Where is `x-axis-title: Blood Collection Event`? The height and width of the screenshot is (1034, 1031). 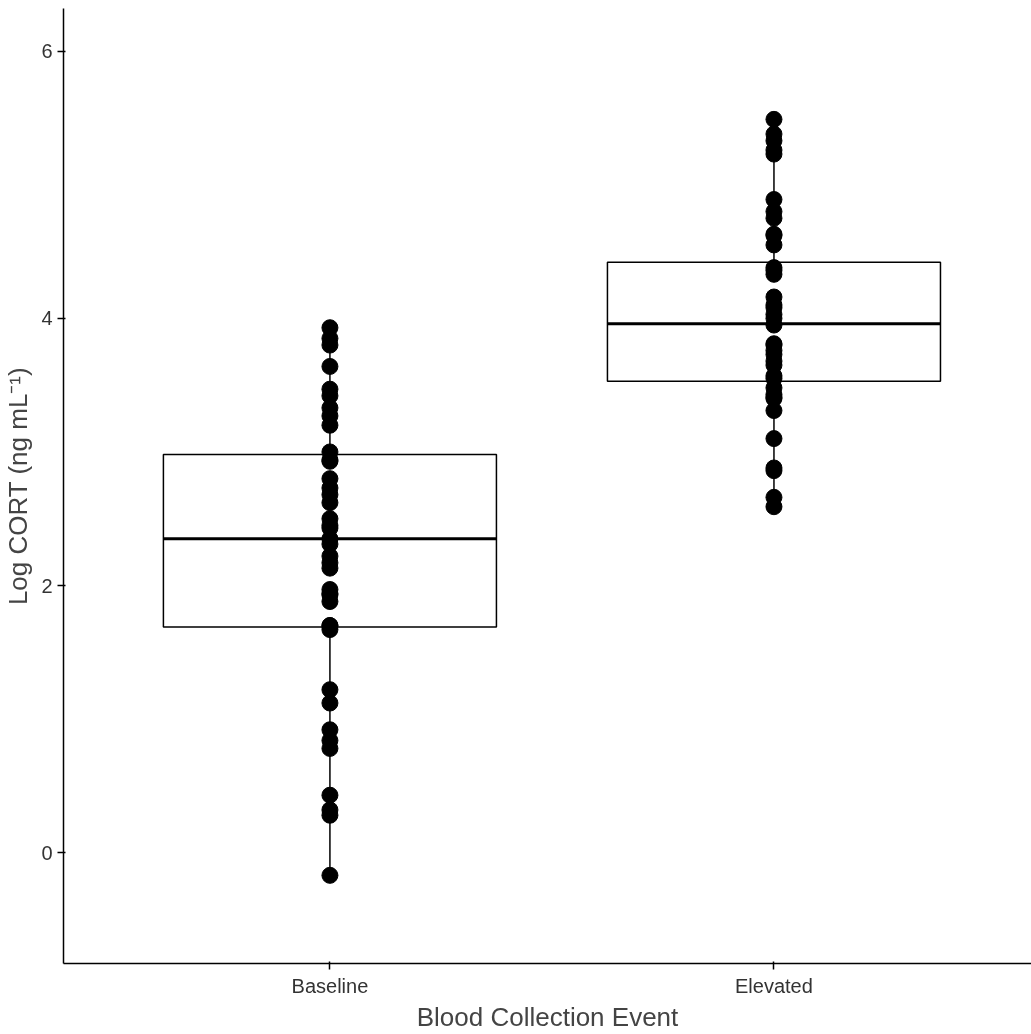
x-axis-title: Blood Collection Event is located at coordinates (548, 1016).